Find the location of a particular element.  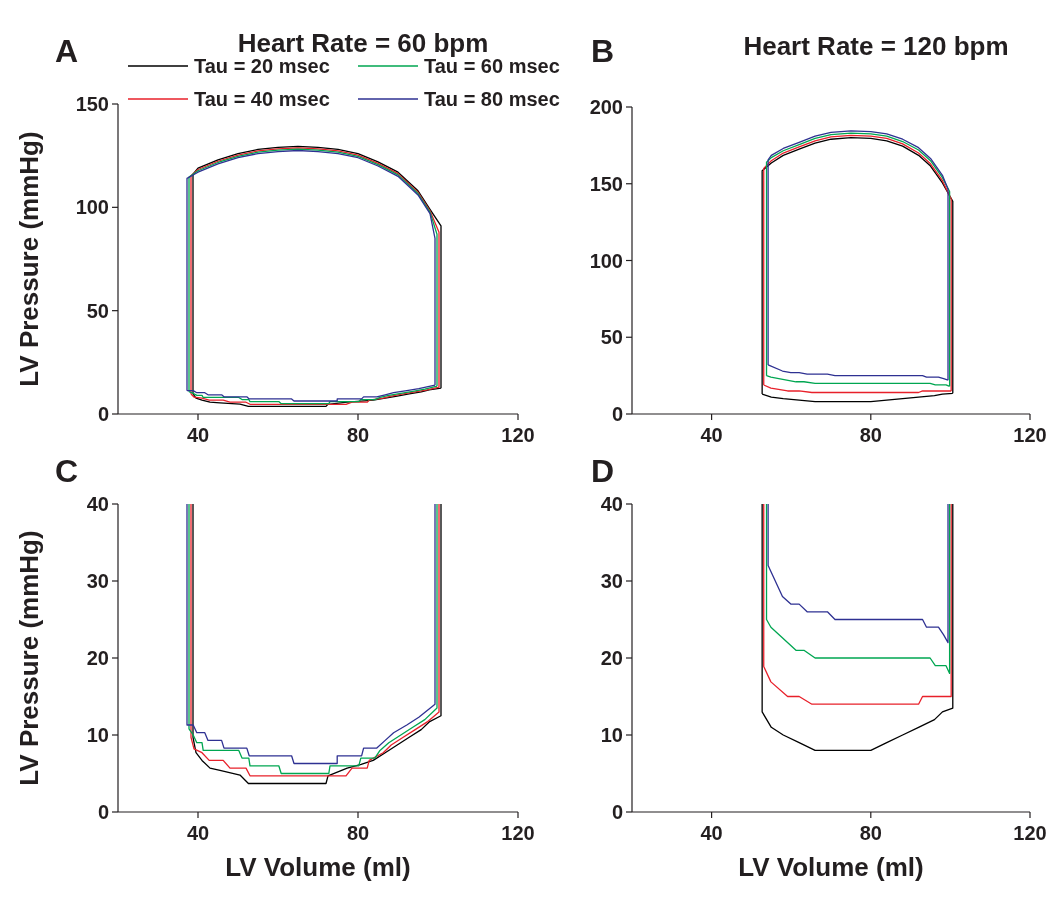

text: C is located at coordinates (67, 471).